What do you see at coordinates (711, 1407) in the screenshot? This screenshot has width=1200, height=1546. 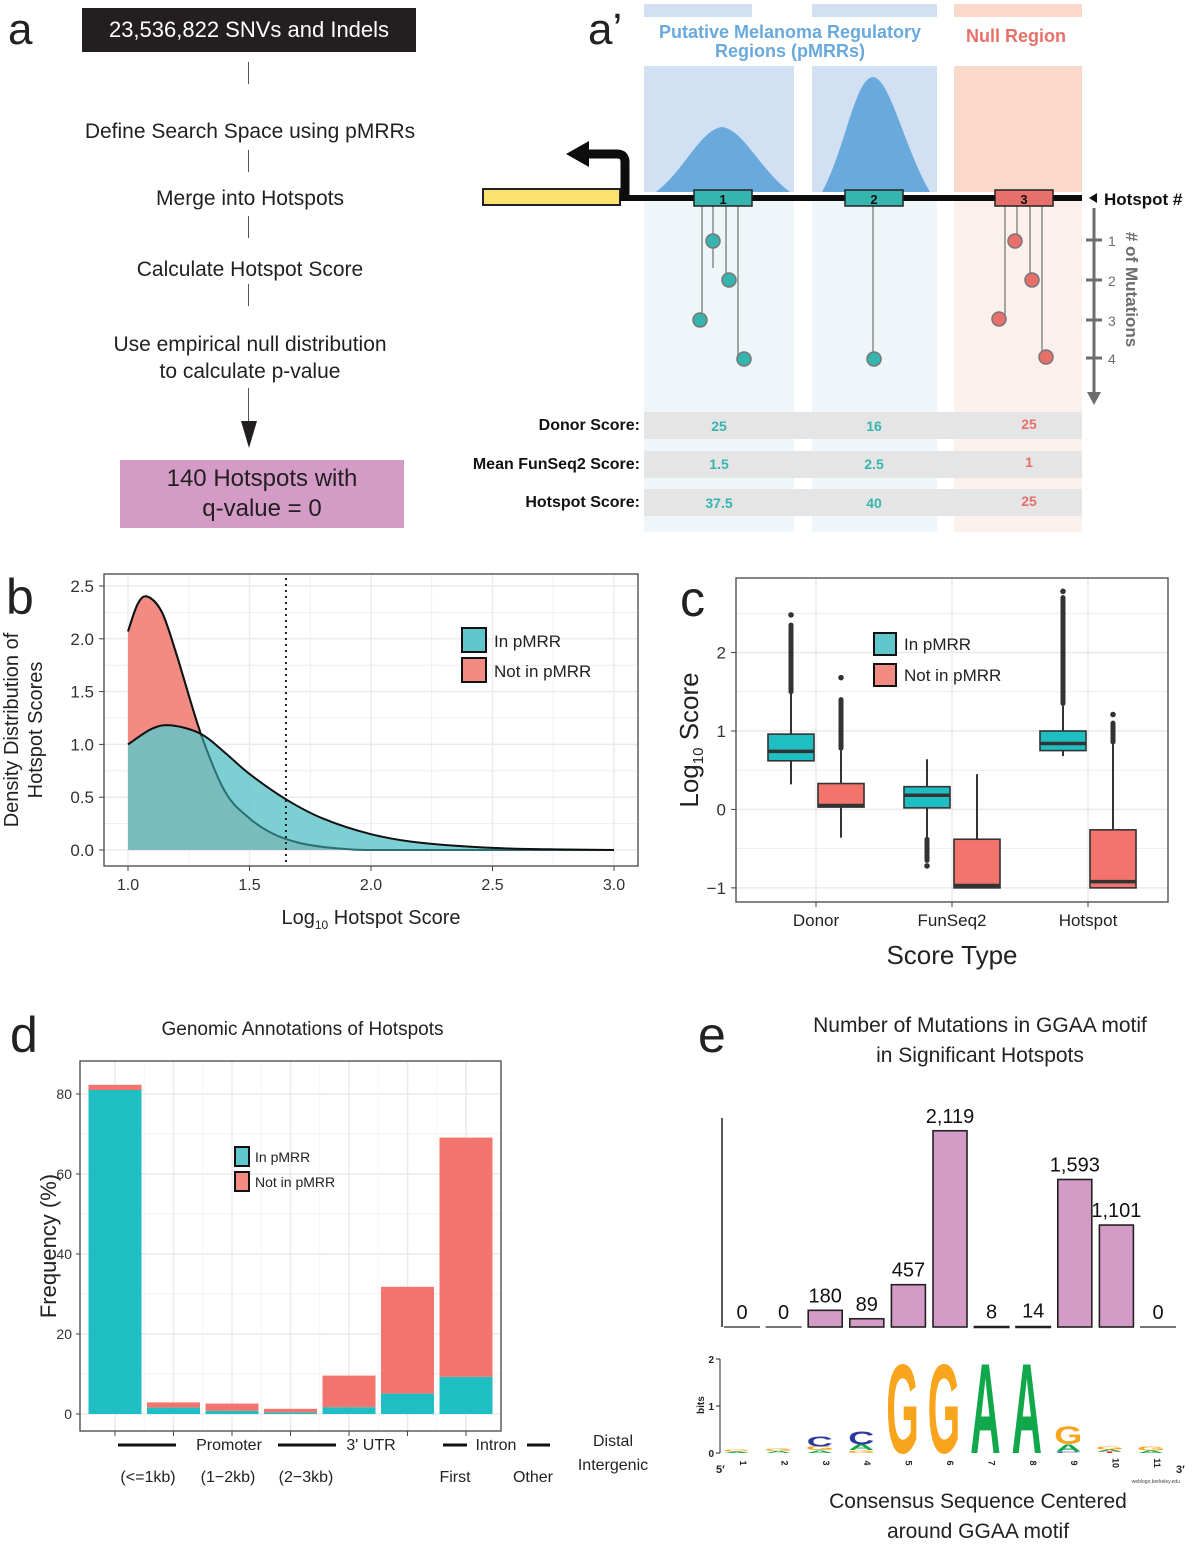 I see `logo-y-tick-label: 1` at bounding box center [711, 1407].